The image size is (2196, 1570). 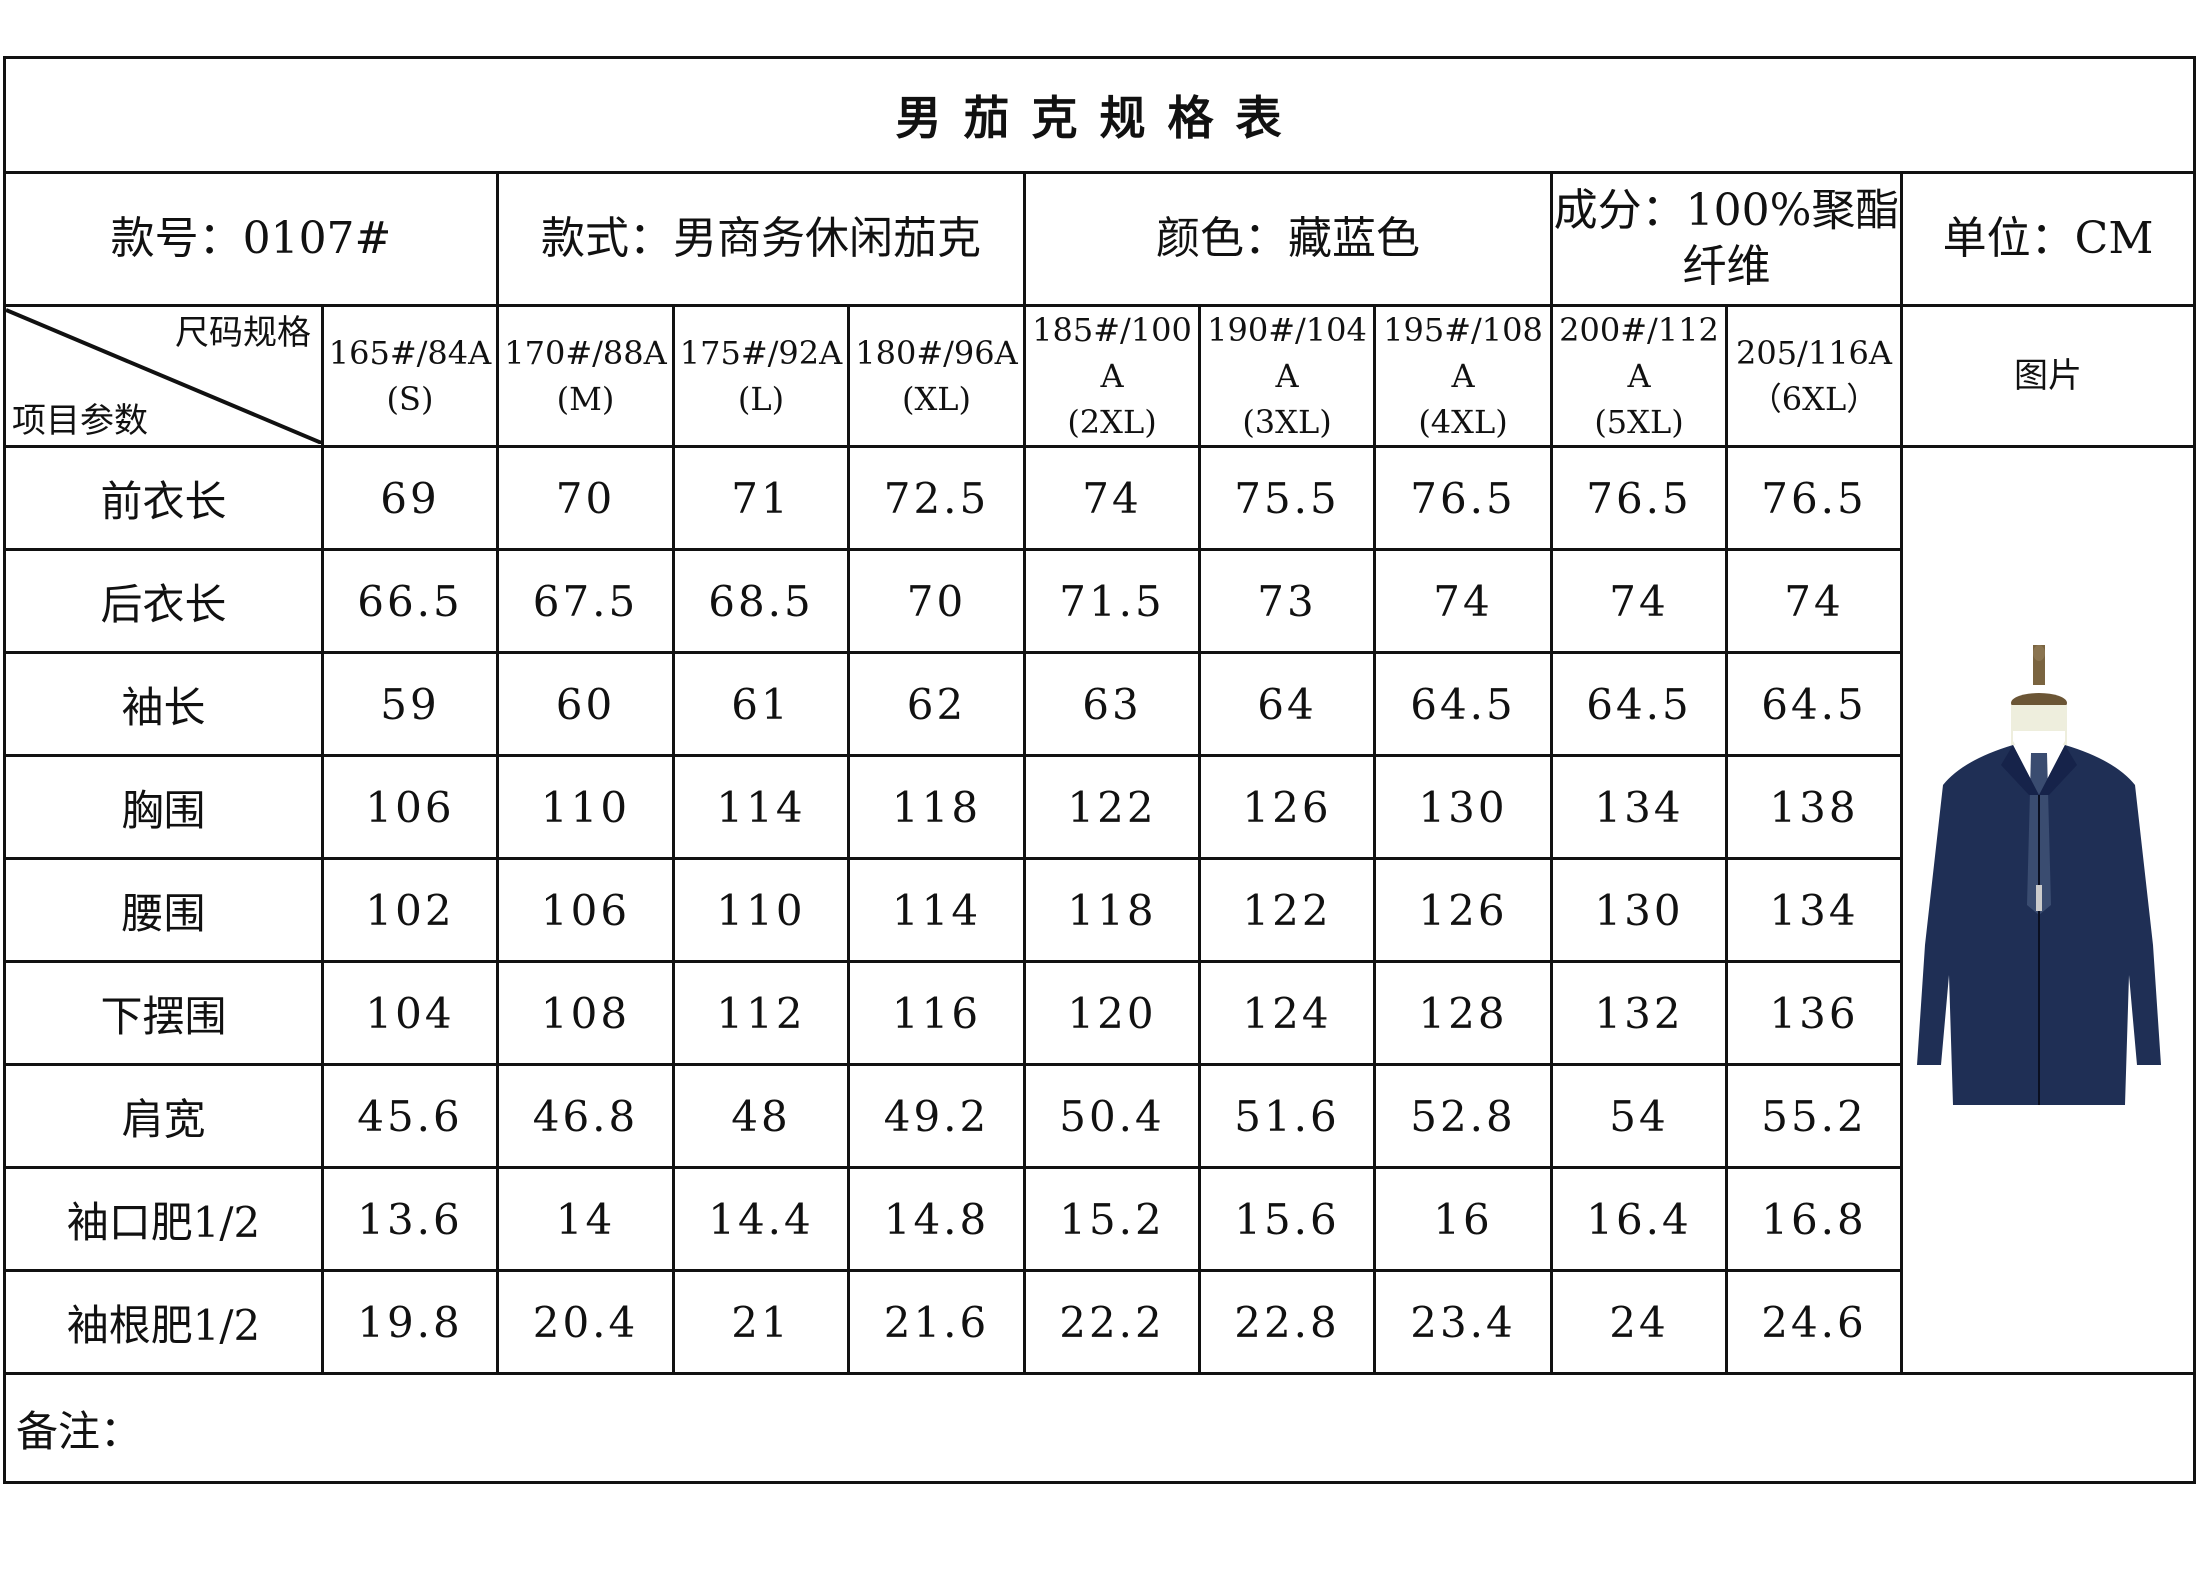 I want to click on table-cell: 55.2, so click(x=1814, y=1116).